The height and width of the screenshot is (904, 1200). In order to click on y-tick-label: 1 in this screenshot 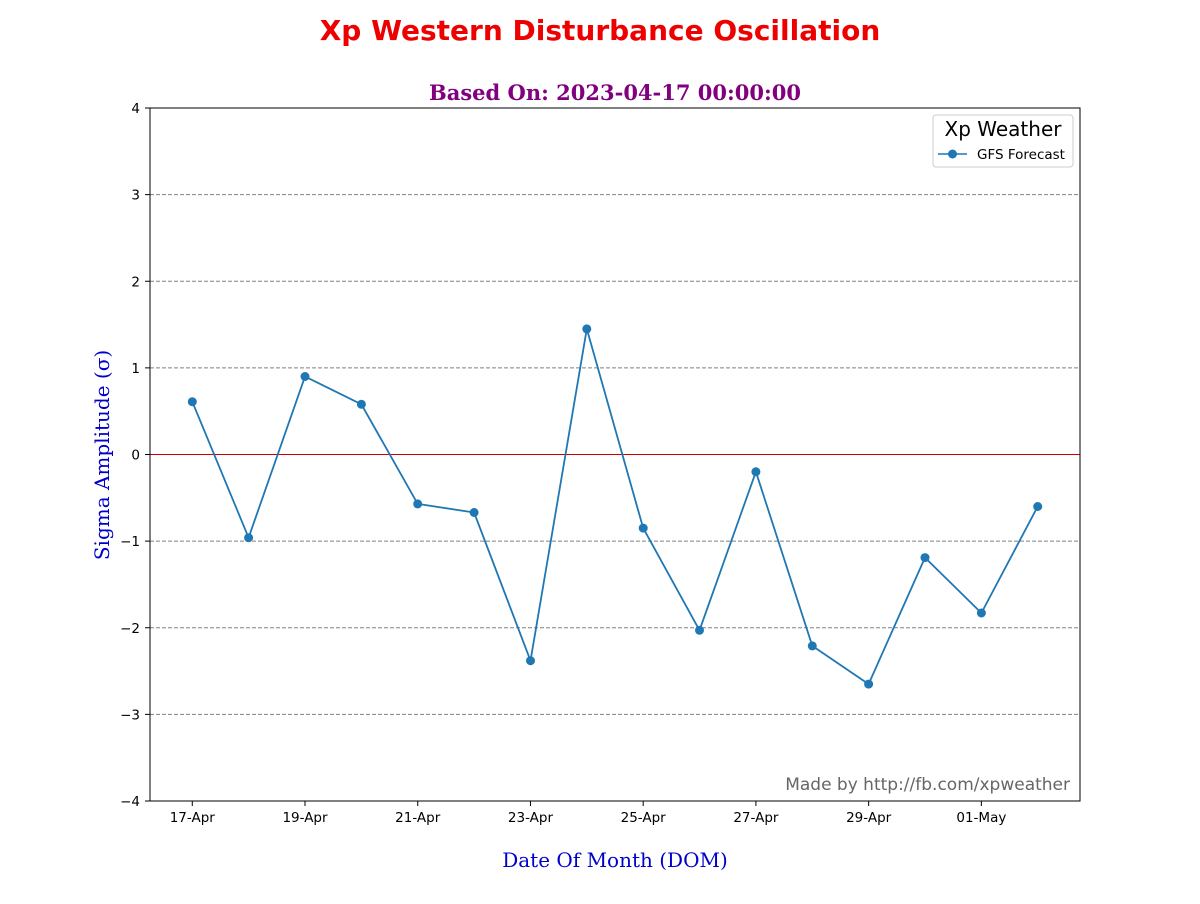, I will do `click(135, 369)`.